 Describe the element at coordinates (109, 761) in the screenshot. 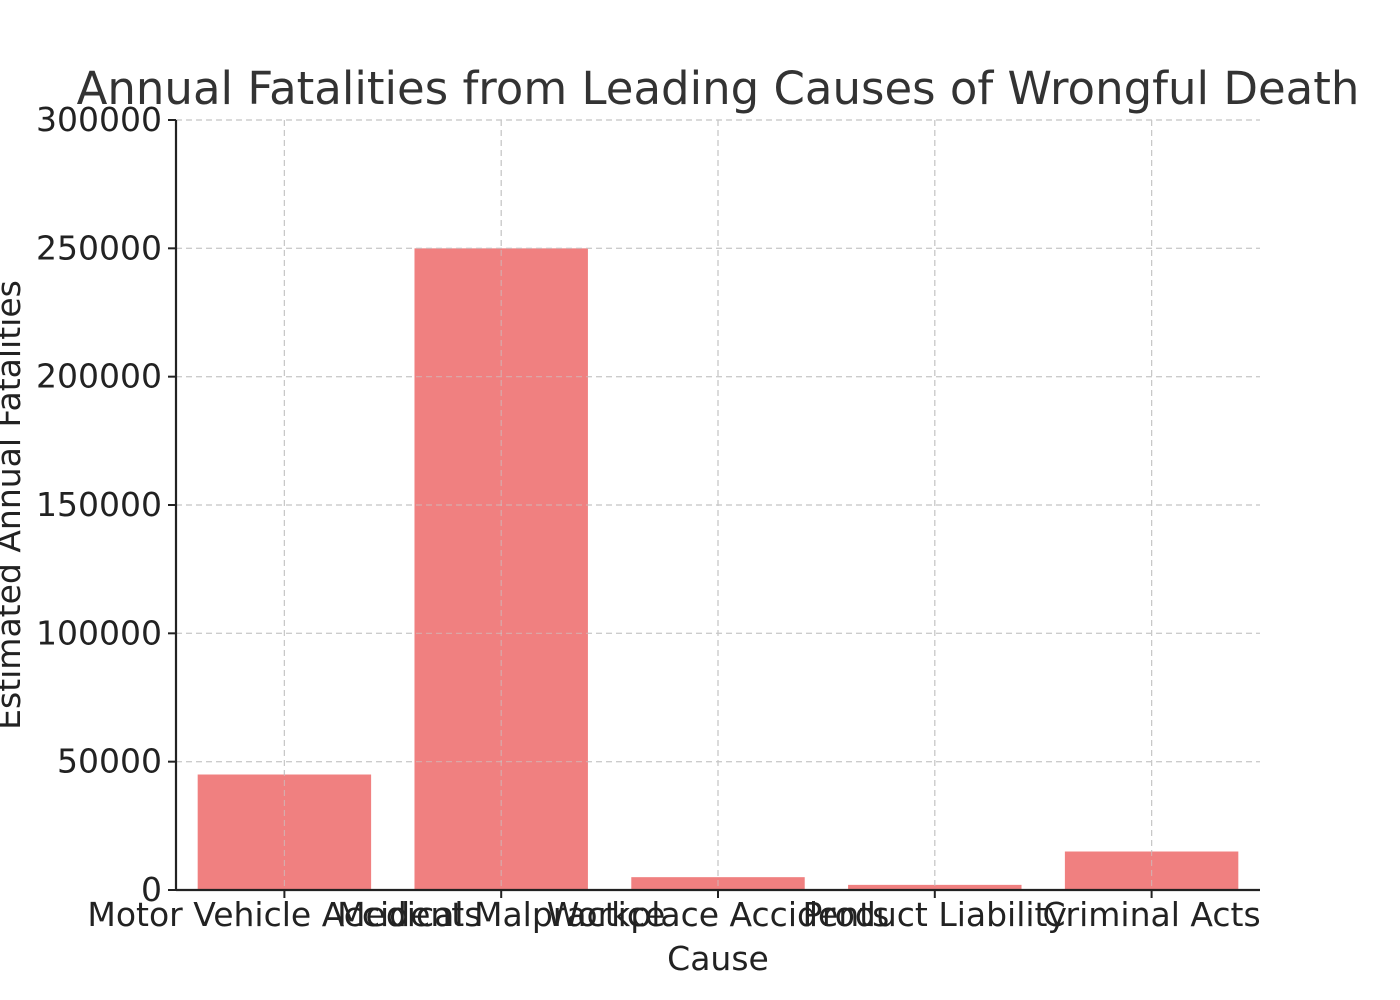

I see `y-tick-label-1: 50000` at that location.